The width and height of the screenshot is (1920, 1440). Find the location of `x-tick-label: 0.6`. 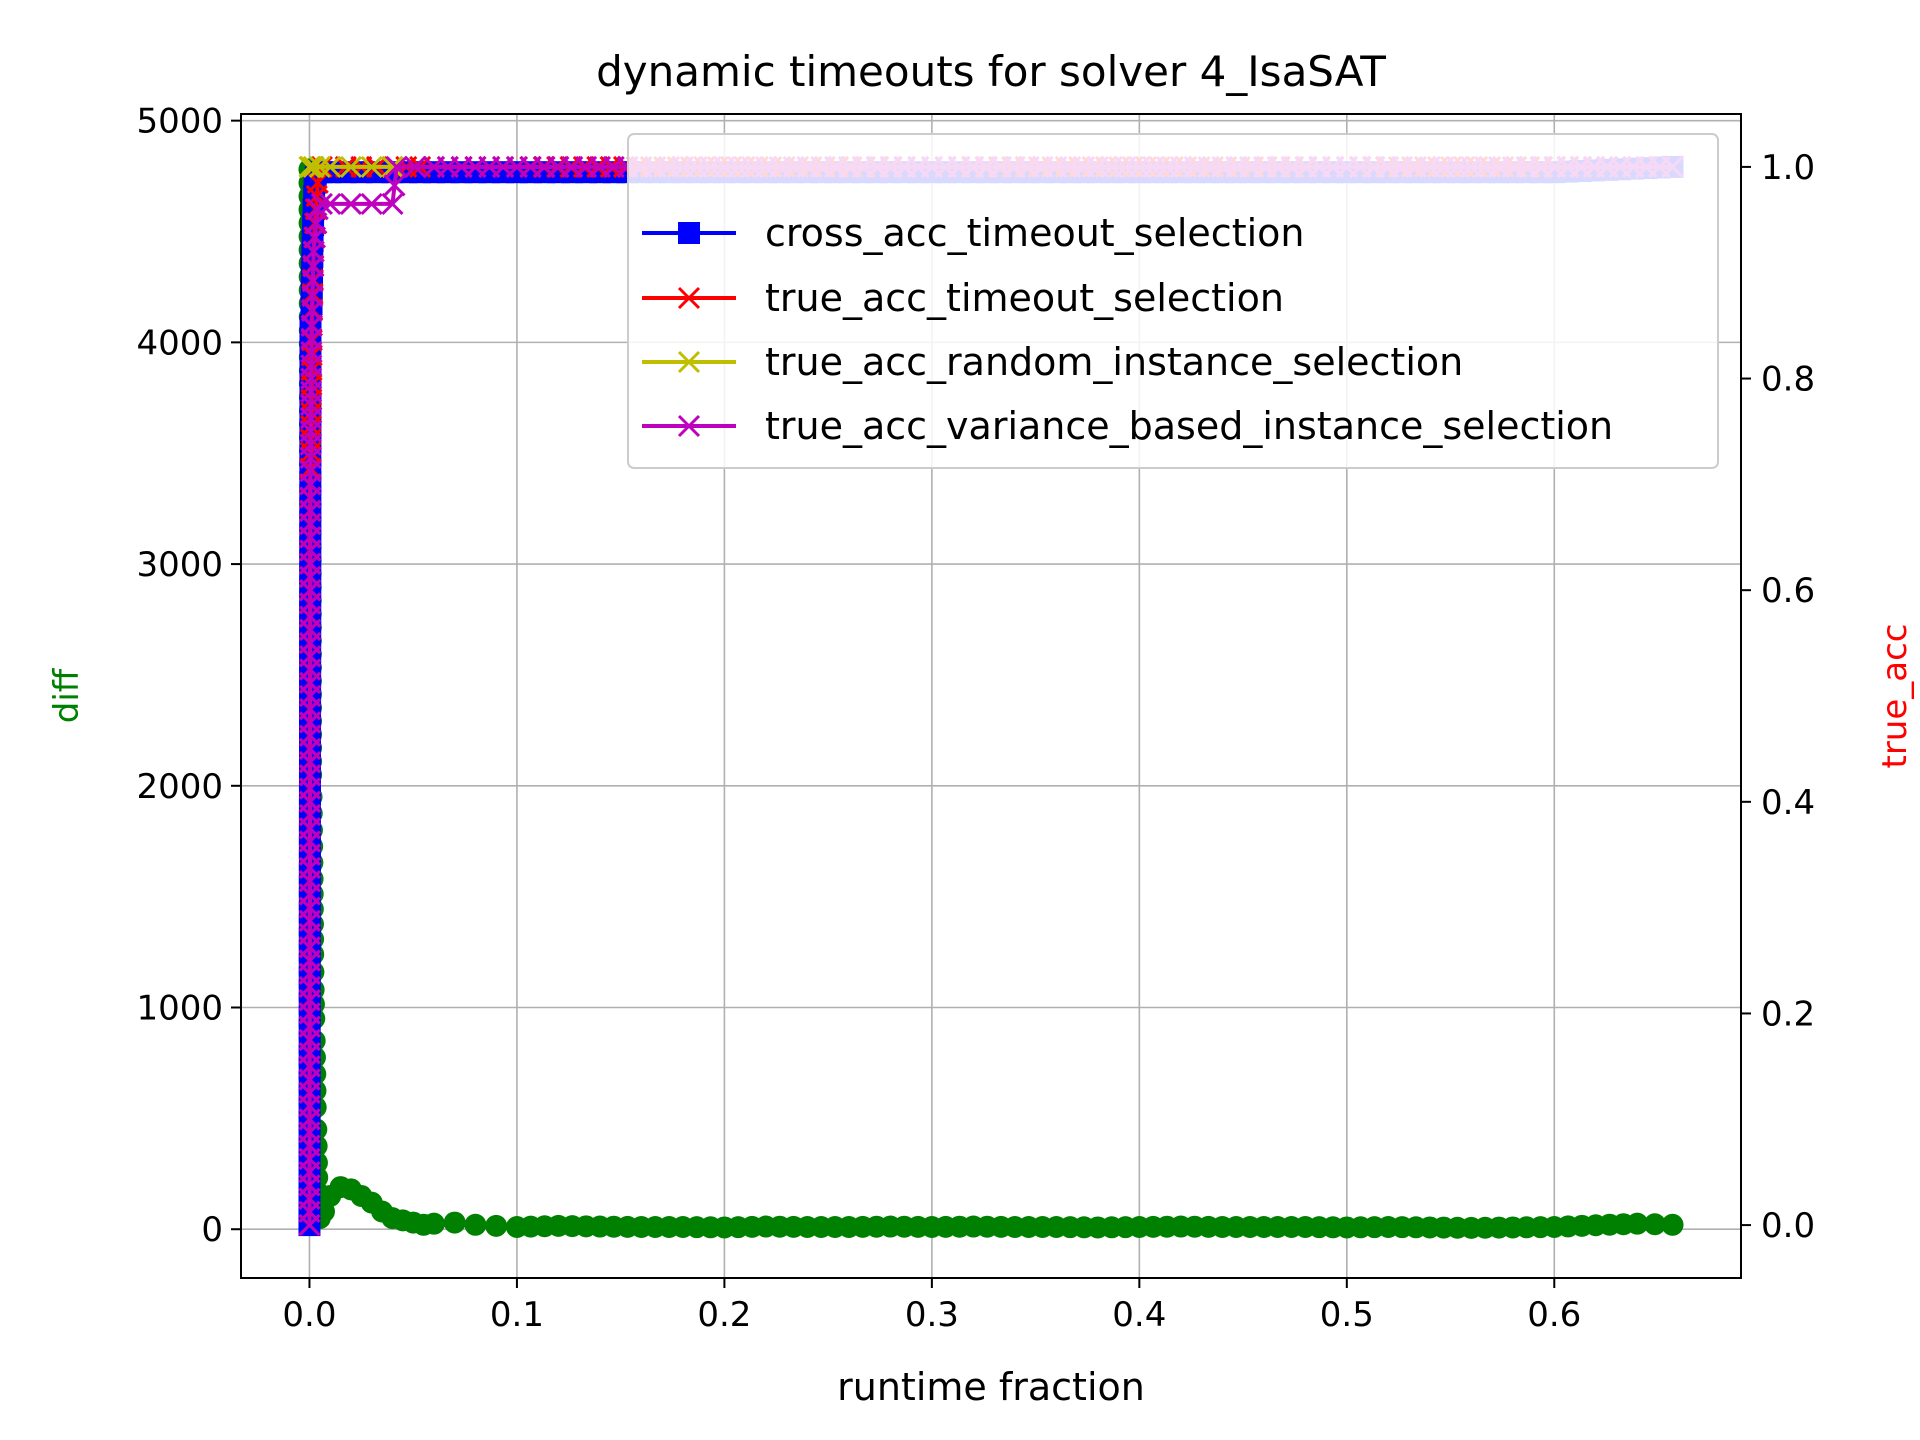

x-tick-label: 0.6 is located at coordinates (1554, 1315).